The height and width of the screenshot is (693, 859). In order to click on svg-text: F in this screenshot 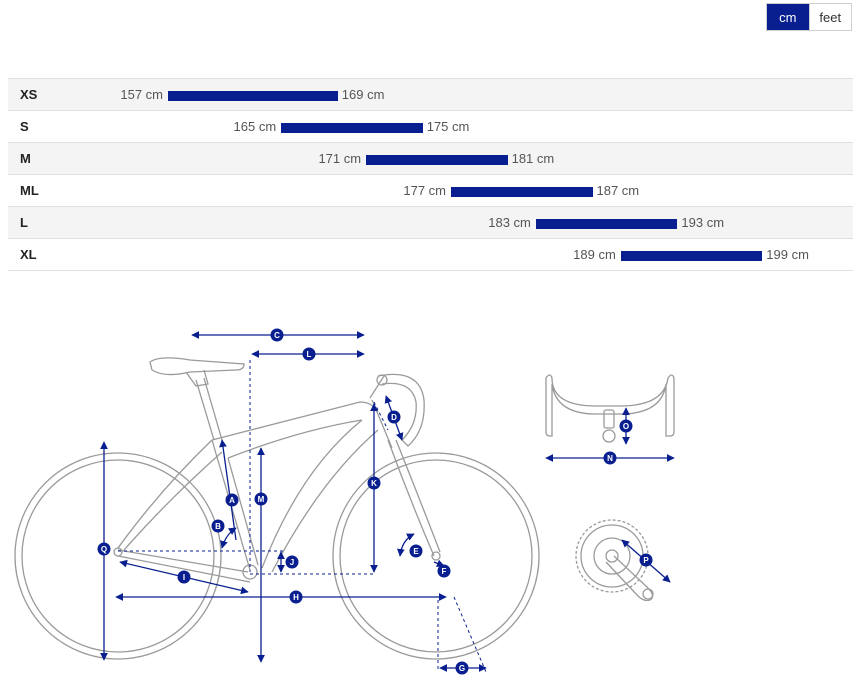, I will do `click(444, 571)`.